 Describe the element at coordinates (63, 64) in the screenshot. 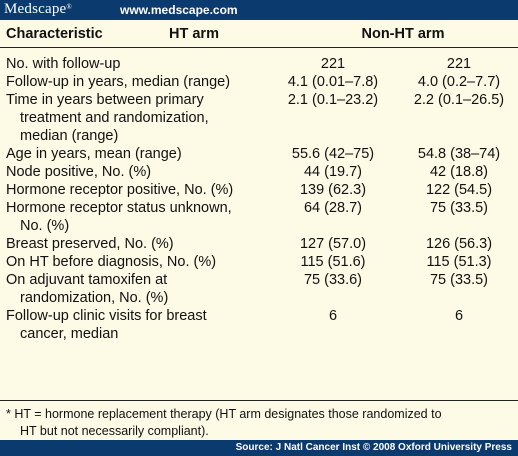

I see `characteristic-label-line: No. with follow-up` at that location.